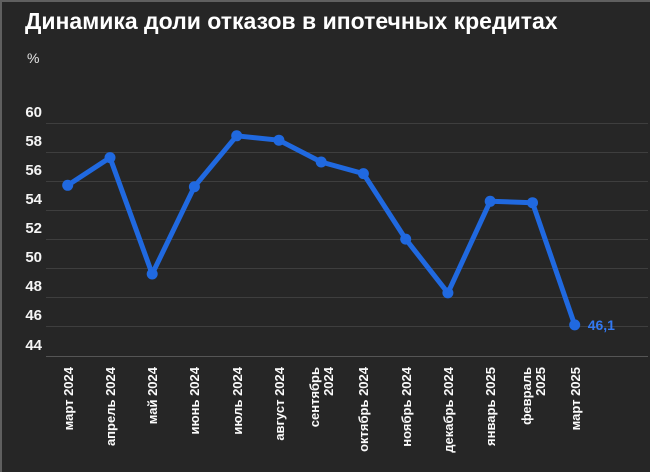 Image resolution: width=650 pixels, height=472 pixels. I want to click on x-axis-label-text: апрель 2024, so click(110, 407).